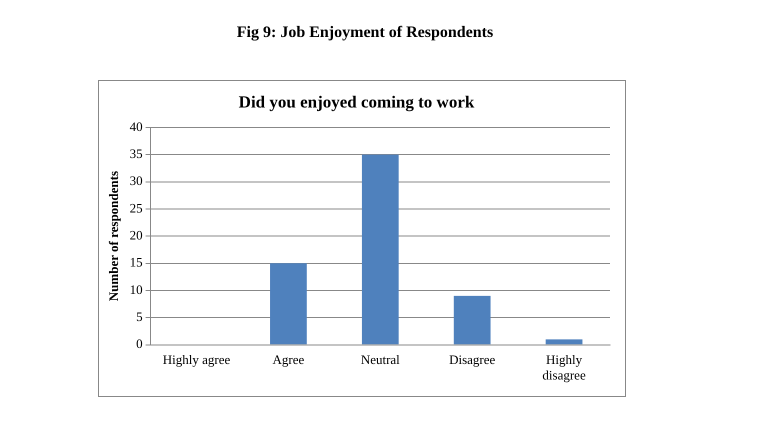  What do you see at coordinates (380, 360) in the screenshot?
I see `x-tick-label: Neutral` at bounding box center [380, 360].